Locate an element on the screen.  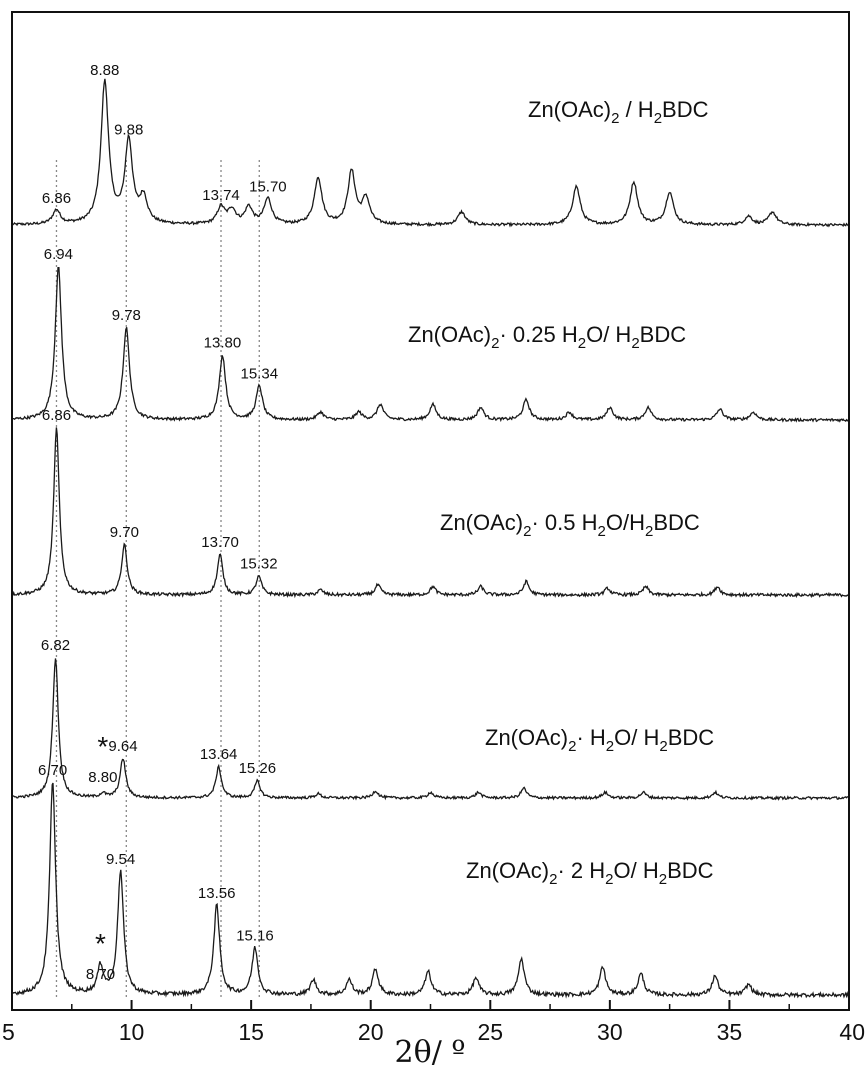
peak-label: 13.70 is located at coordinates (220, 542).